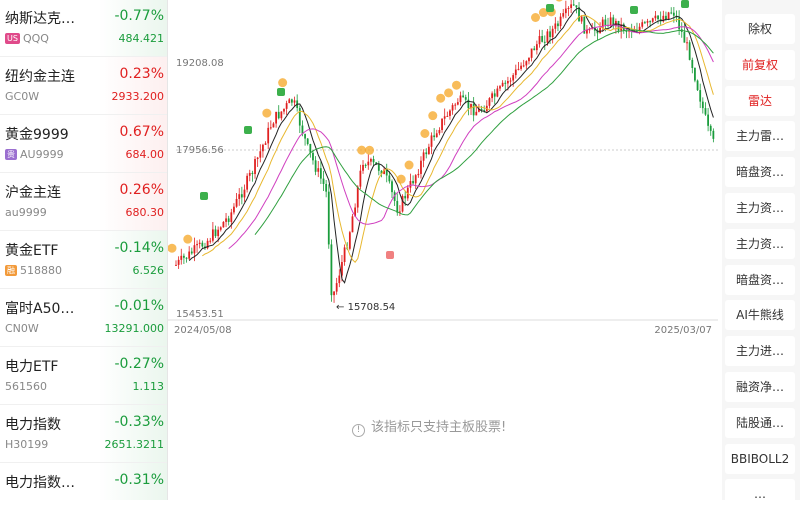 This screenshot has width=800, height=509. Describe the element at coordinates (439, 427) in the screenshot. I see `empty-message-text: 该指标只支持主板股票!` at that location.